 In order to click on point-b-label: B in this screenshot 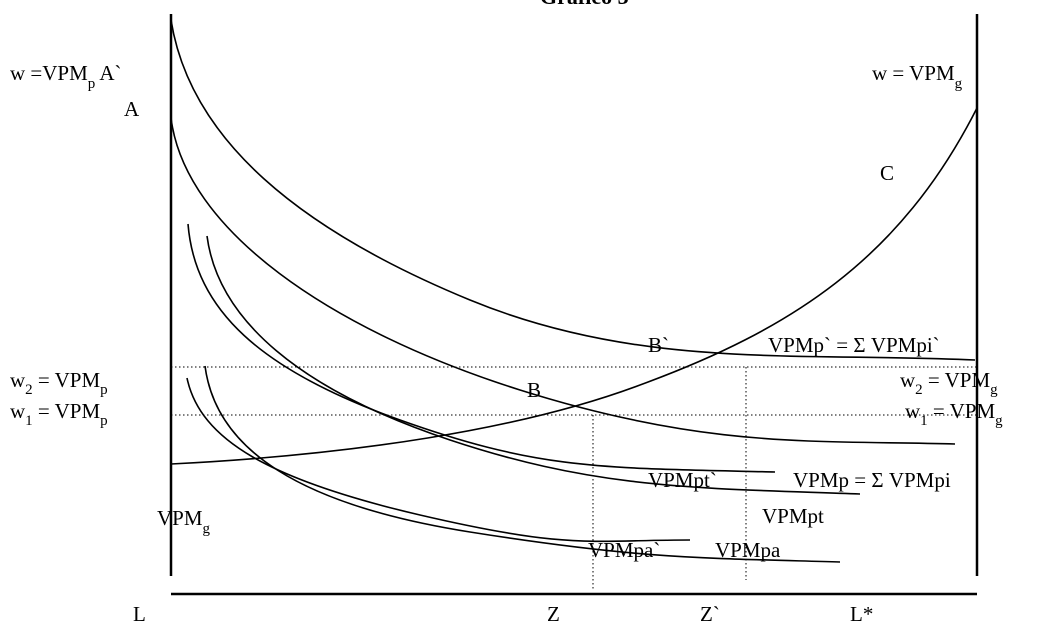, I will do `click(534, 390)`.